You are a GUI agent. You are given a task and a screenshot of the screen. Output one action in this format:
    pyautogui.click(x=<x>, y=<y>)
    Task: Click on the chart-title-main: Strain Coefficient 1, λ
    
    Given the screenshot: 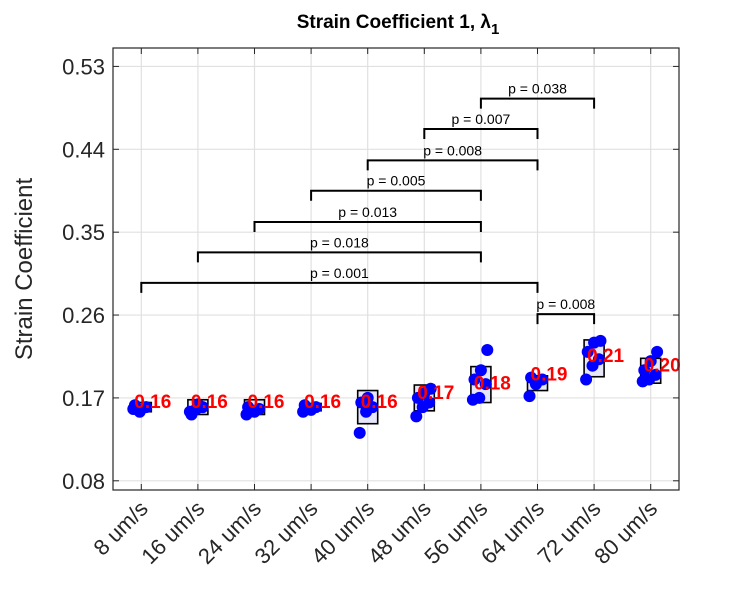 What is the action you would take?
    pyautogui.click(x=394, y=22)
    